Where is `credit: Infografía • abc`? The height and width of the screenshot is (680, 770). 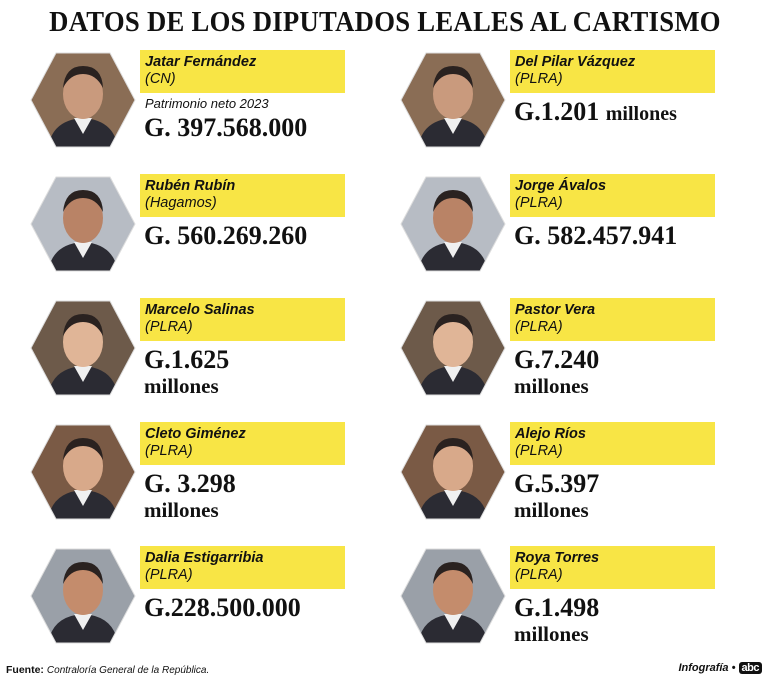
credit: Infografía • abc is located at coordinates (720, 668).